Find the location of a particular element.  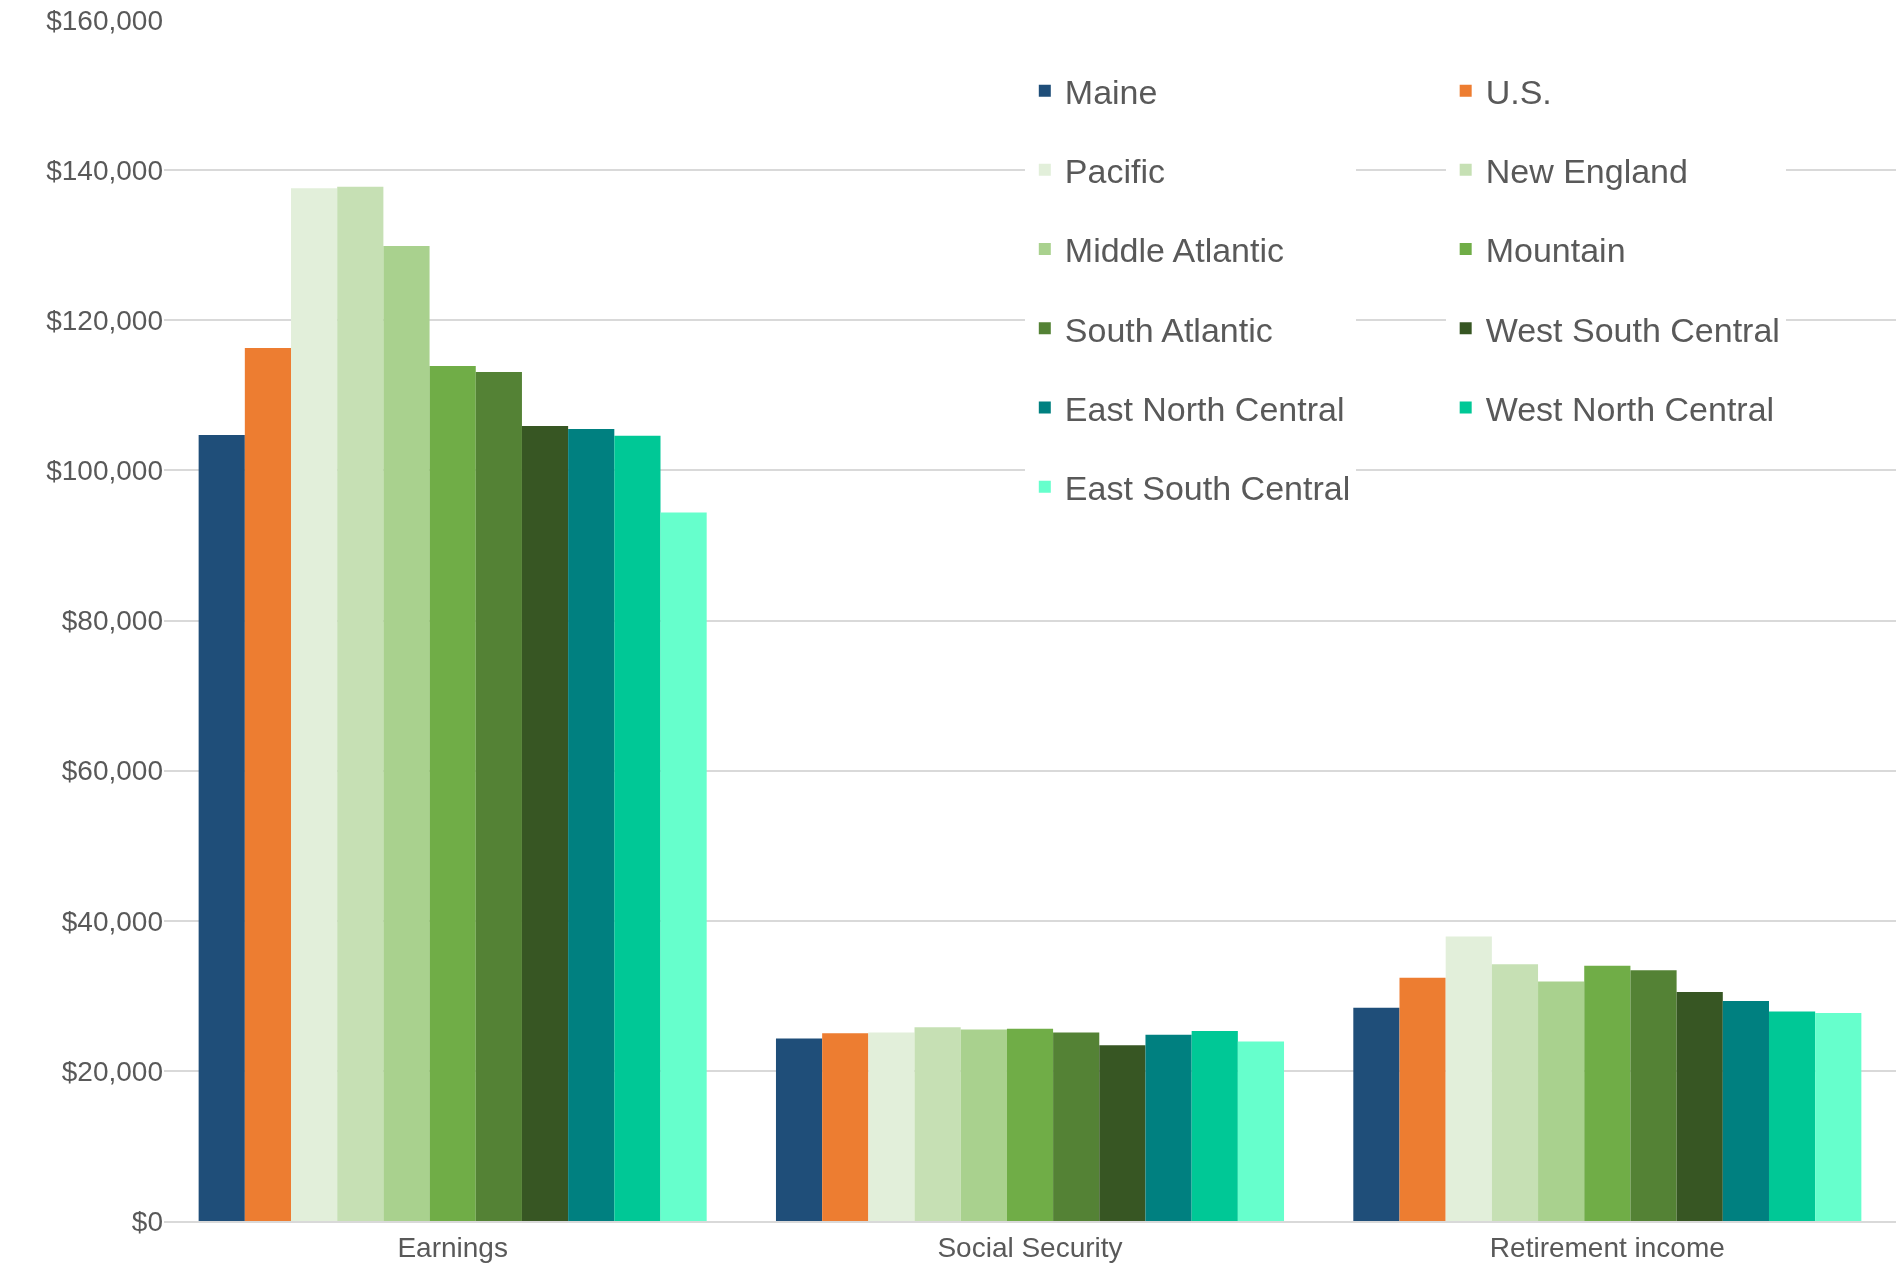

y-tick-label: $120,000 is located at coordinates (104, 321).